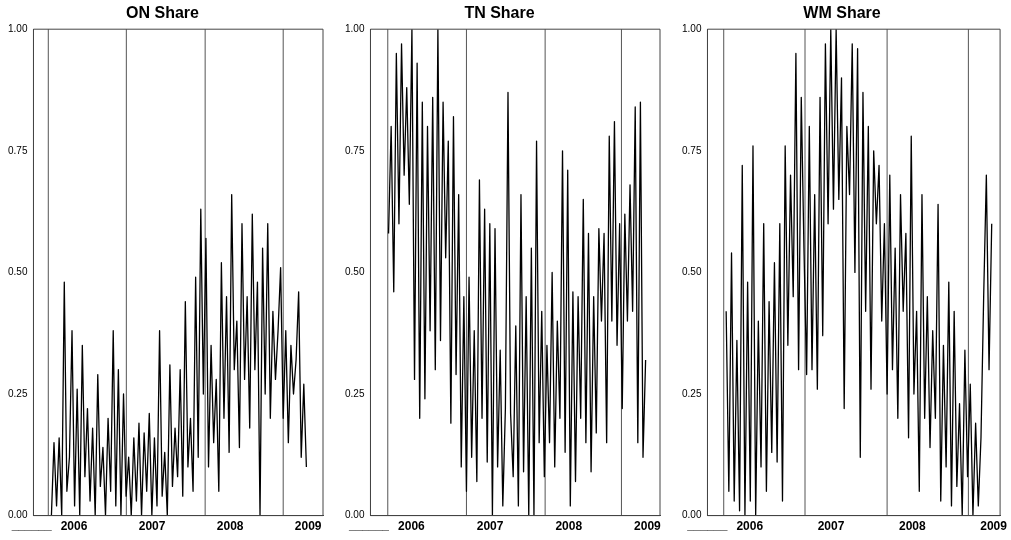 The image size is (1011, 540). I want to click on chart-title: WM Share, so click(842, 13).